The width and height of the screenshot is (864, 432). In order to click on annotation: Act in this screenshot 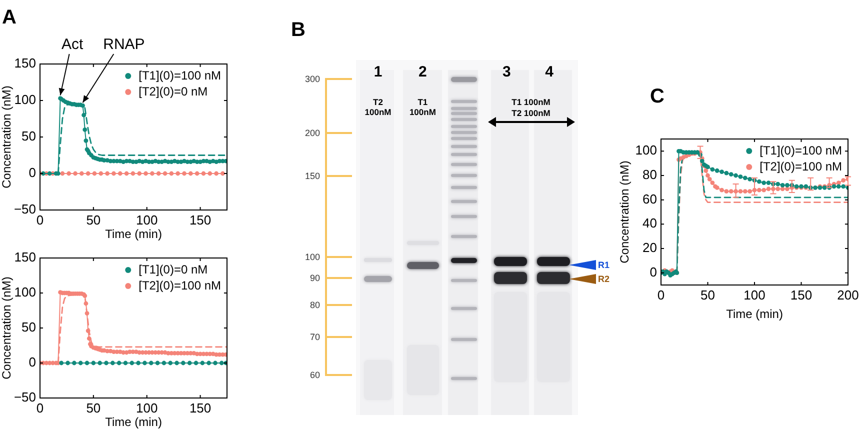, I will do `click(72, 45)`.